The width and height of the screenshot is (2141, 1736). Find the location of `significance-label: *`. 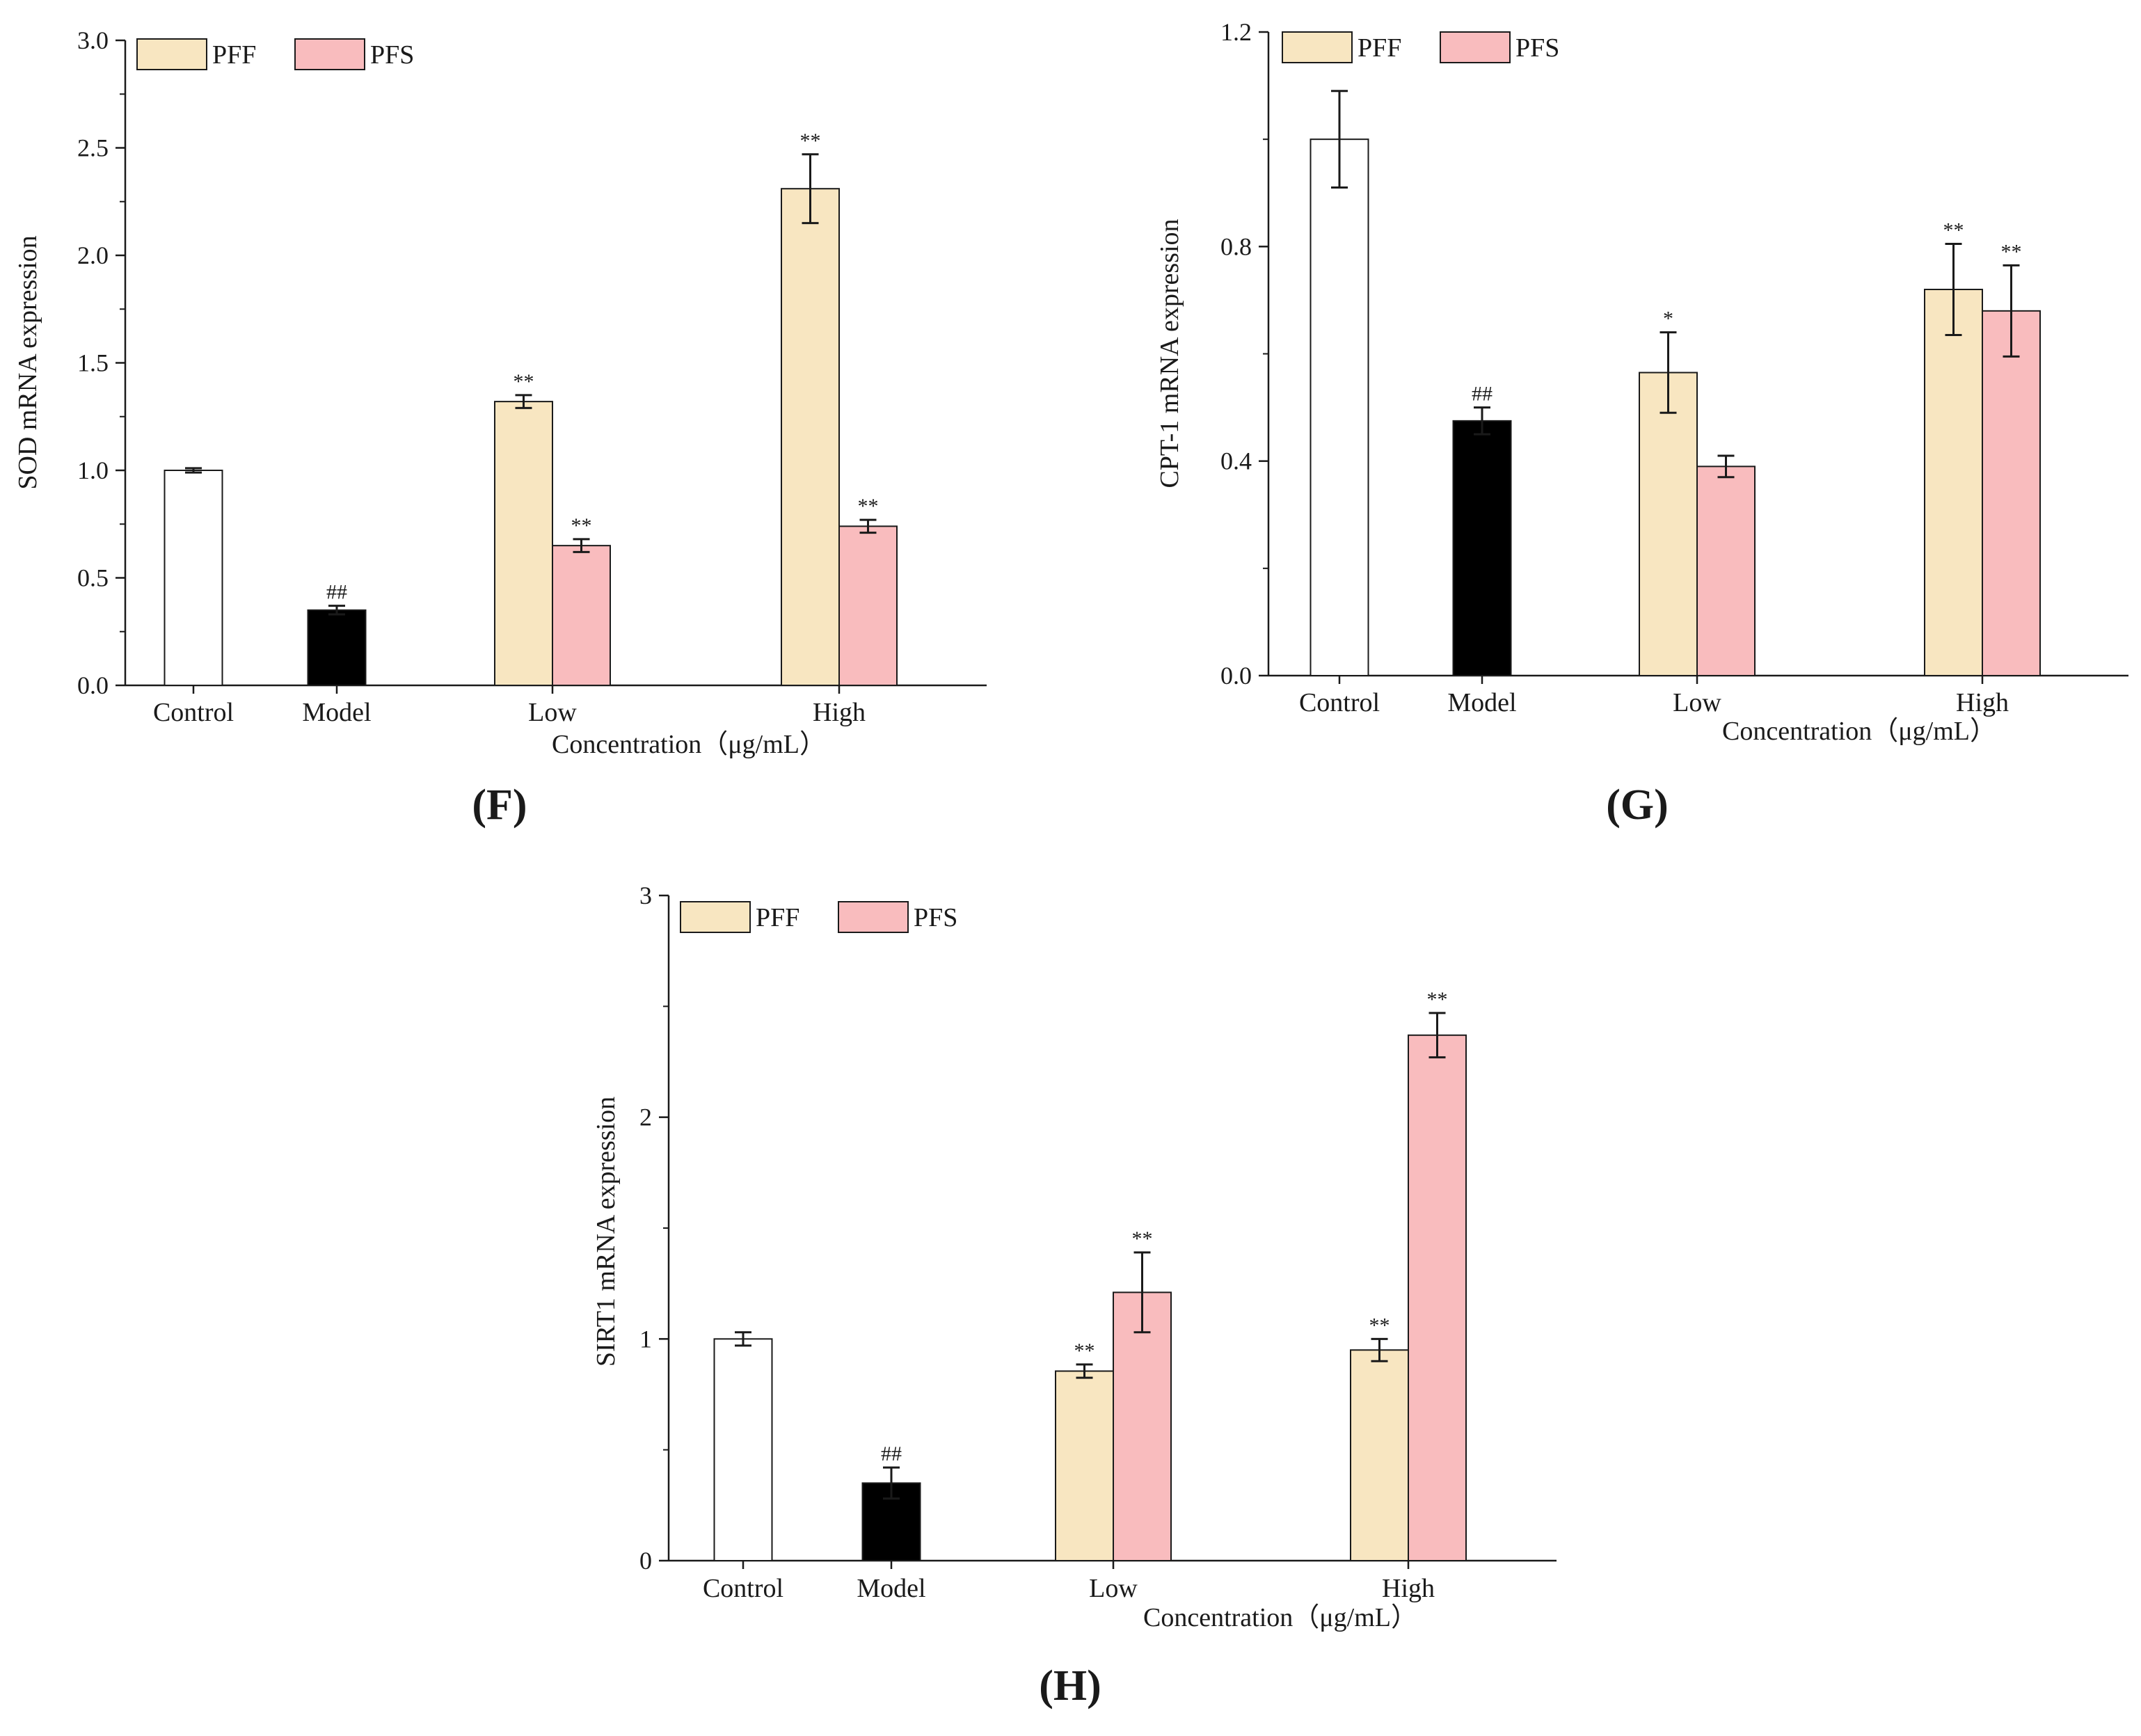

significance-label: * is located at coordinates (1668, 319).